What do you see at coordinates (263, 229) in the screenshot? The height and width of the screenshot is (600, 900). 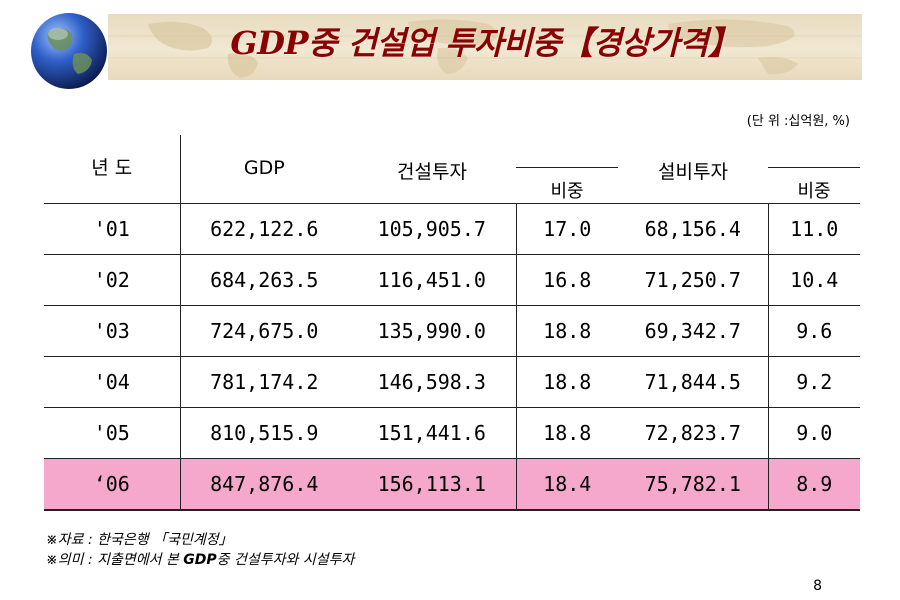 I see `cell-gdp: 622,122.6` at bounding box center [263, 229].